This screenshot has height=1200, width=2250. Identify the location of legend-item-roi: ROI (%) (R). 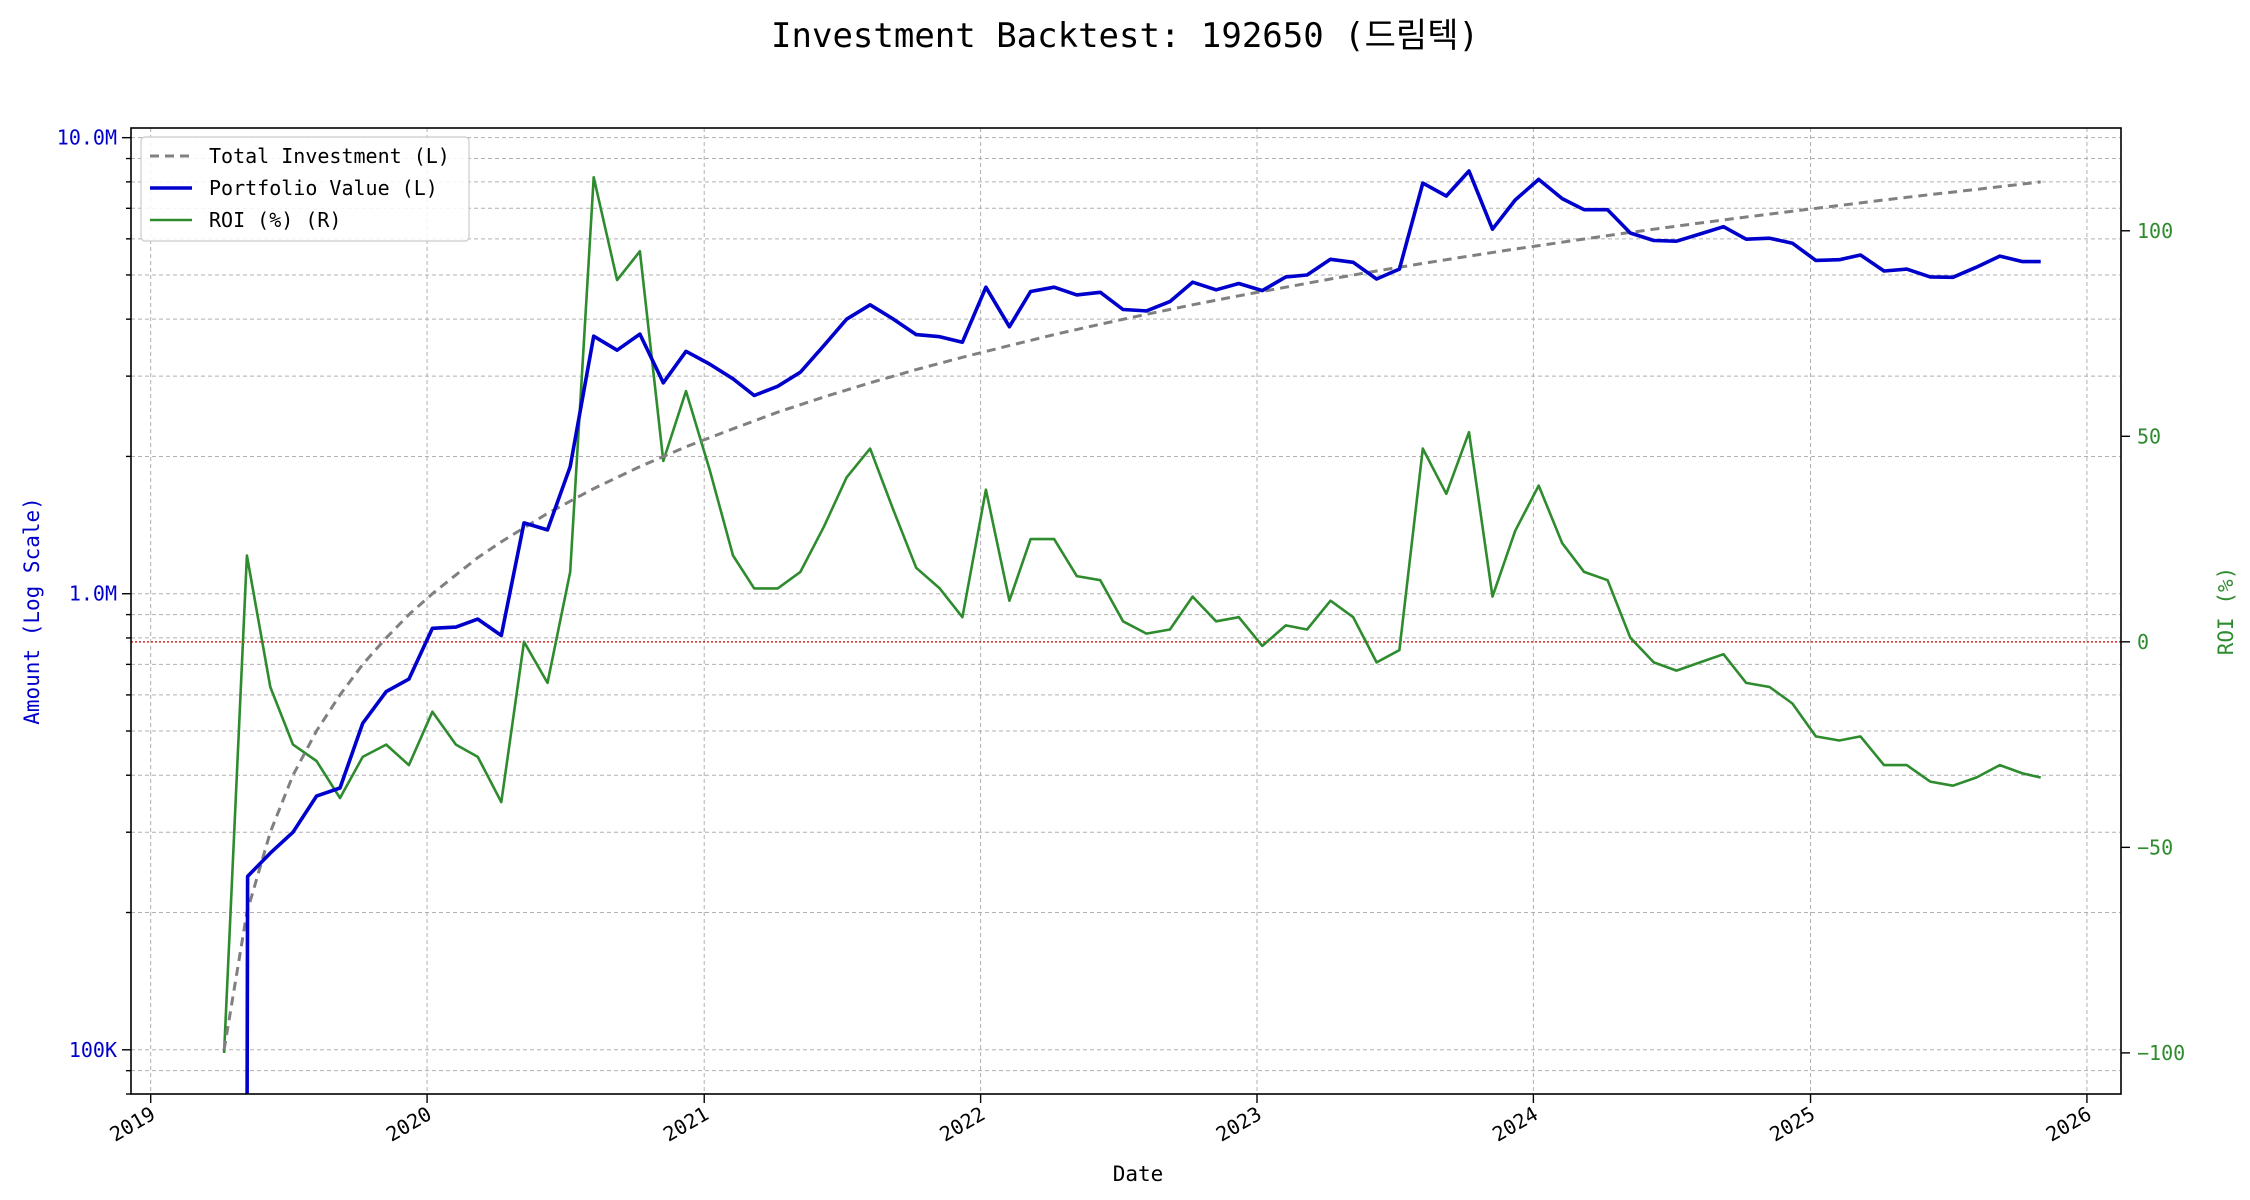
(245, 220).